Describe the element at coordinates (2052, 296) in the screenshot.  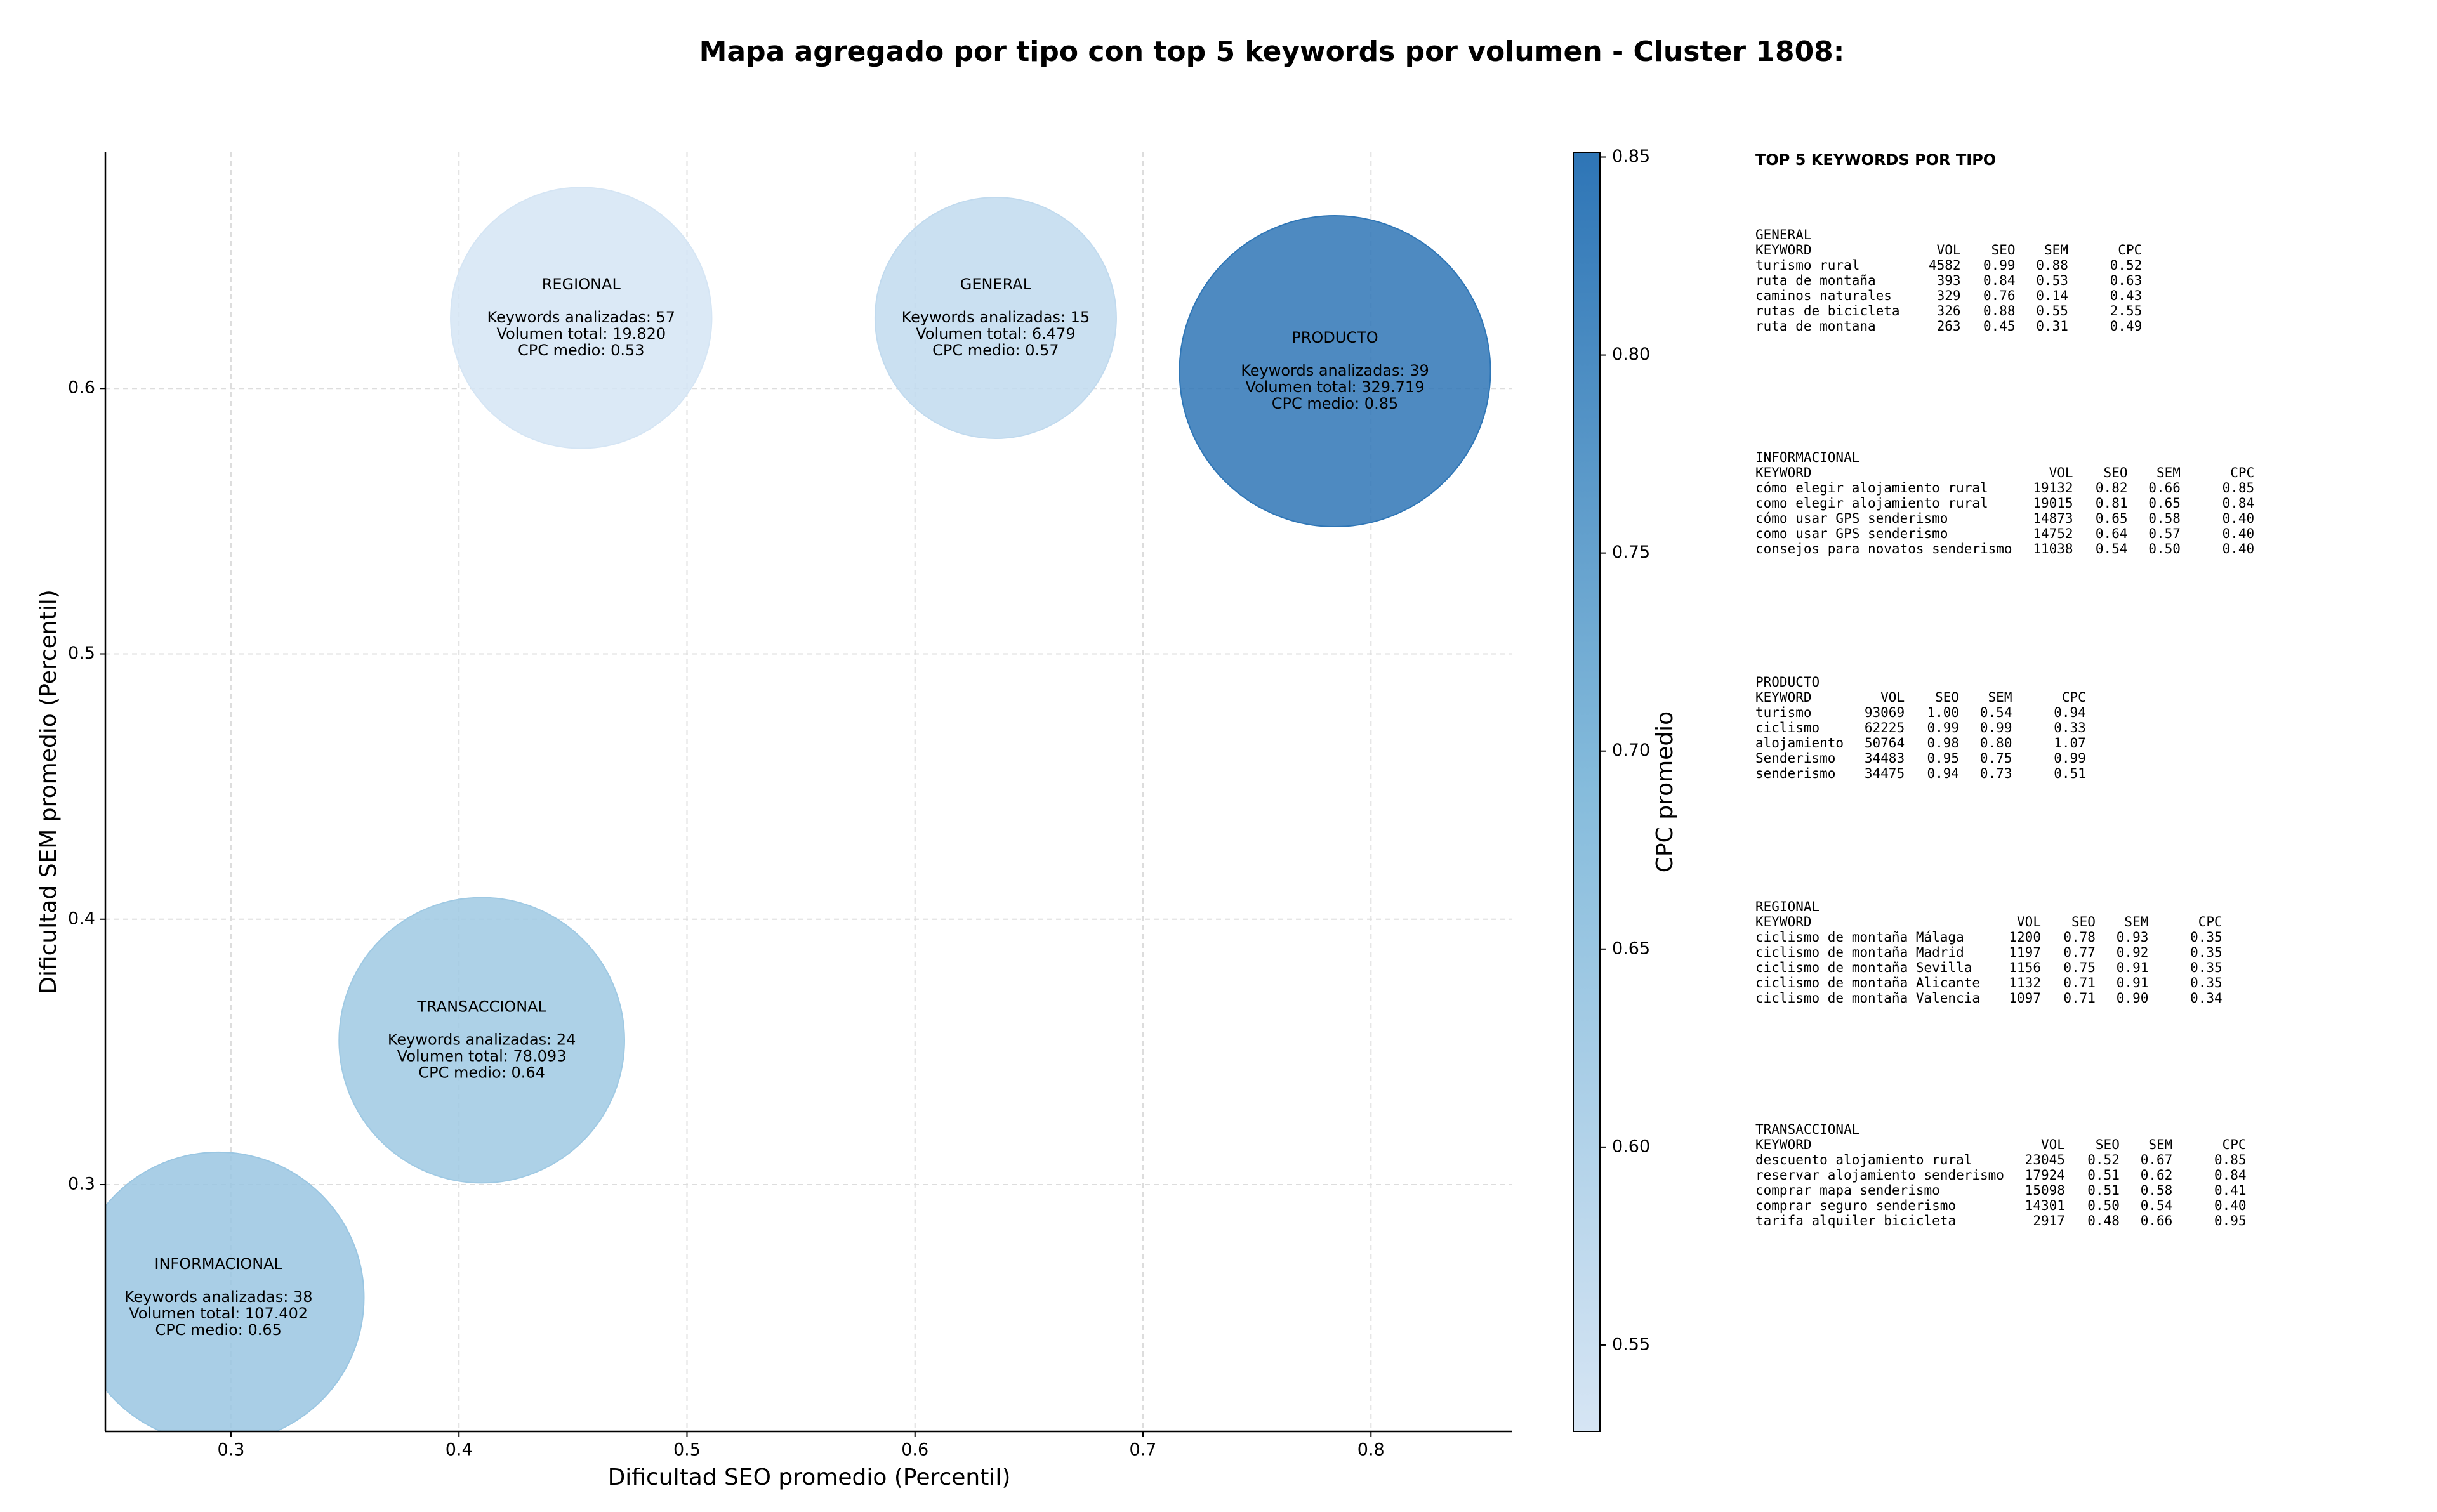
I see `table-cell: 0.14` at that location.